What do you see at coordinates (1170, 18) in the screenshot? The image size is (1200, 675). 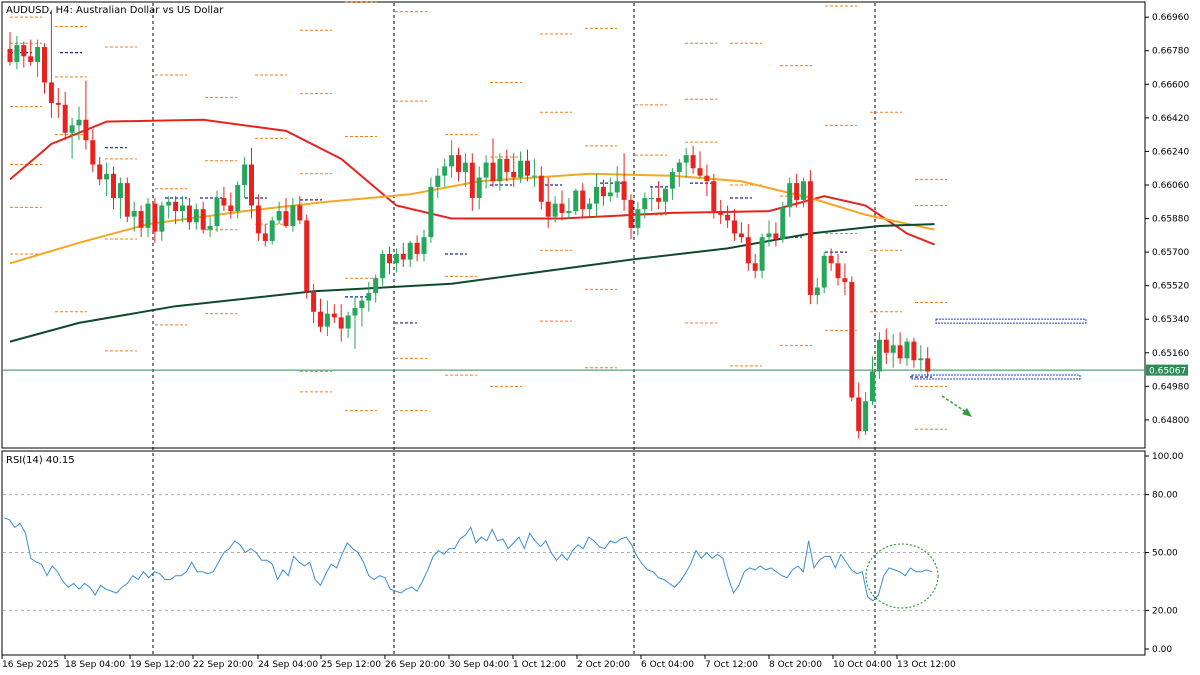 I see `y-tick-label: 0.66960` at bounding box center [1170, 18].